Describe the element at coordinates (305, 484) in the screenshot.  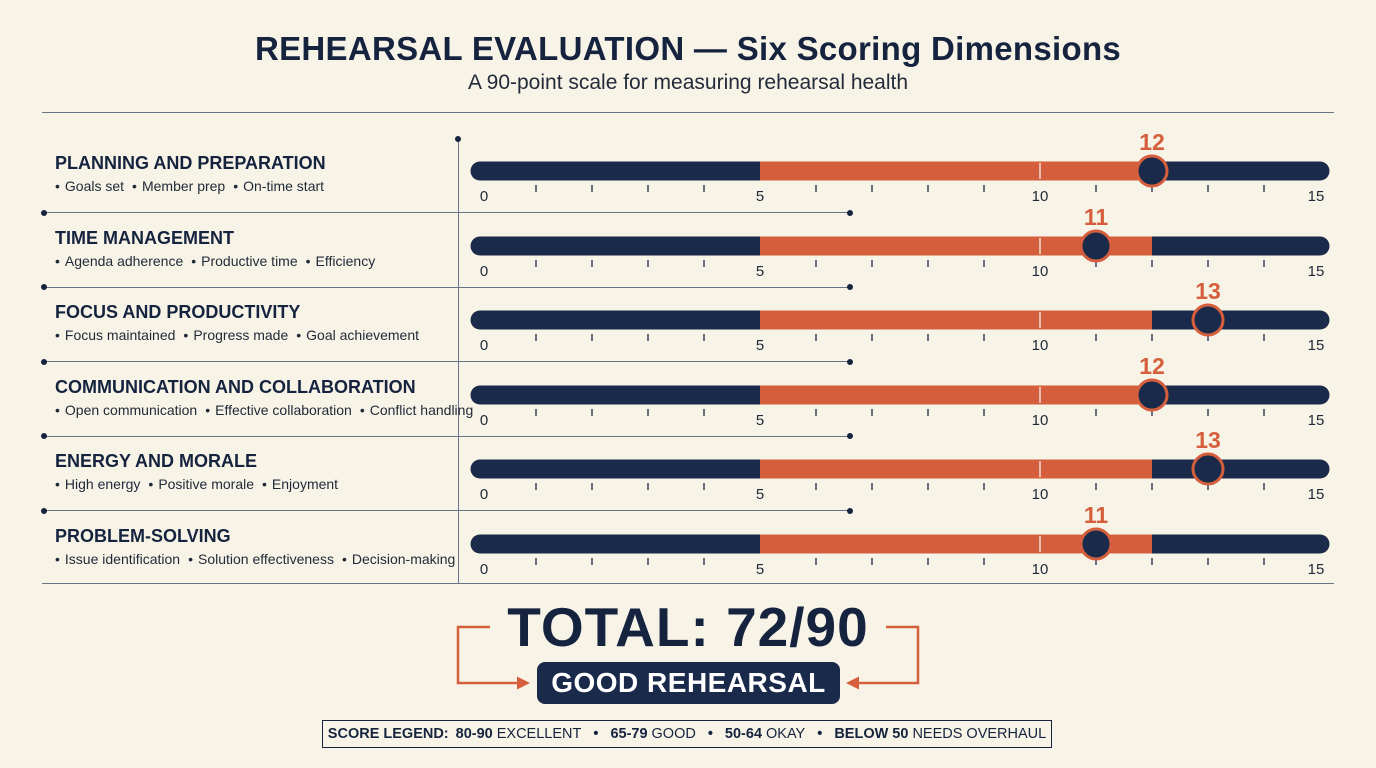
I see `criterion-label: Enjoyment` at that location.